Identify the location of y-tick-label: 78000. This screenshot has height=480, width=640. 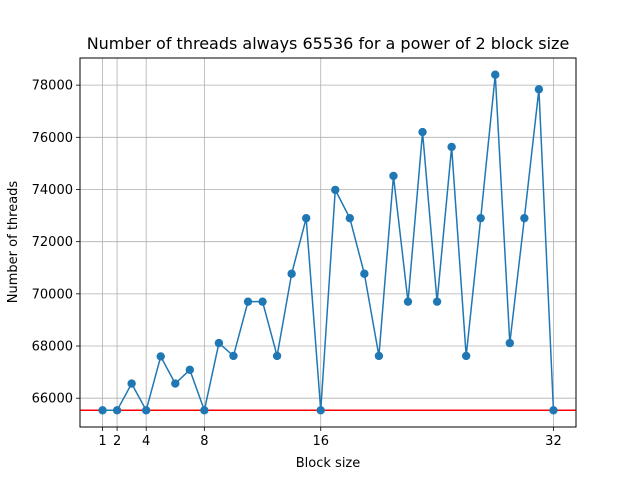
(52, 86).